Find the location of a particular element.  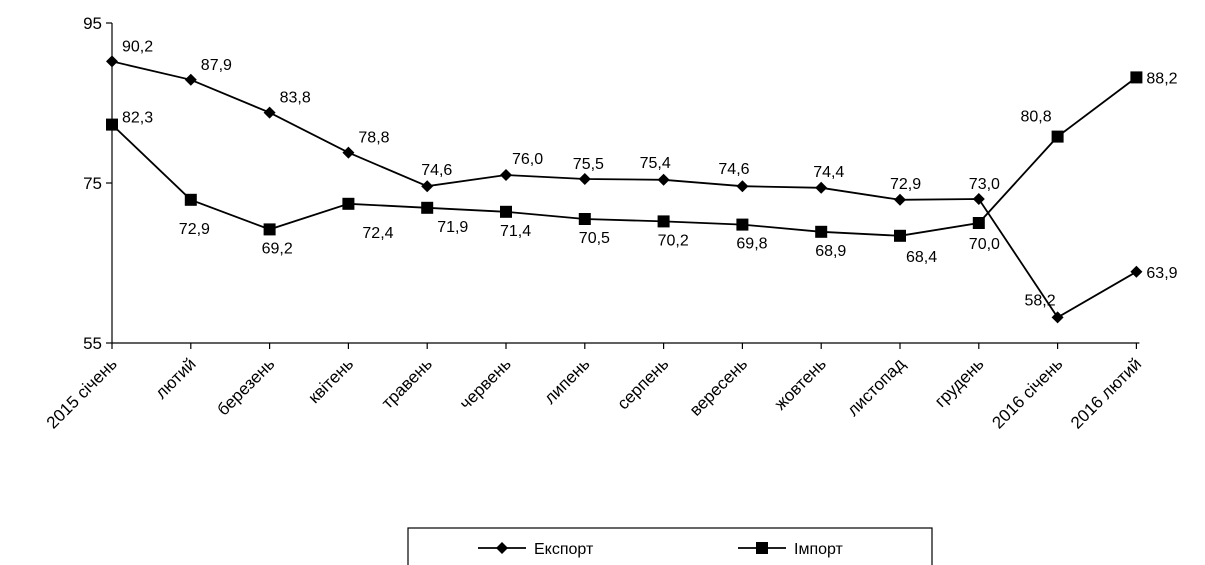

x-tick-label: лютий is located at coordinates (175, 378).